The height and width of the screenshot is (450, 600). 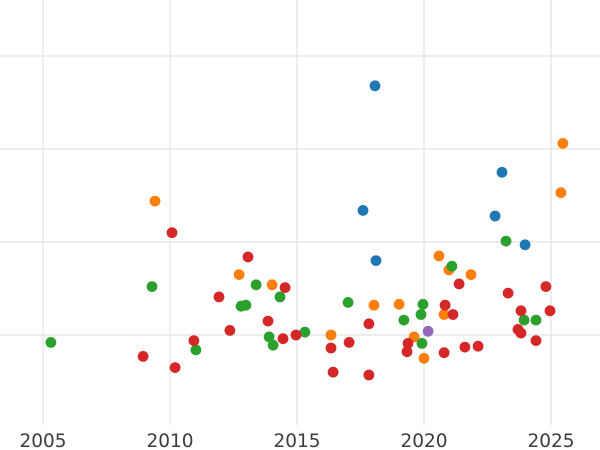 What do you see at coordinates (169, 440) in the screenshot?
I see `x-tick-label: 2010` at bounding box center [169, 440].